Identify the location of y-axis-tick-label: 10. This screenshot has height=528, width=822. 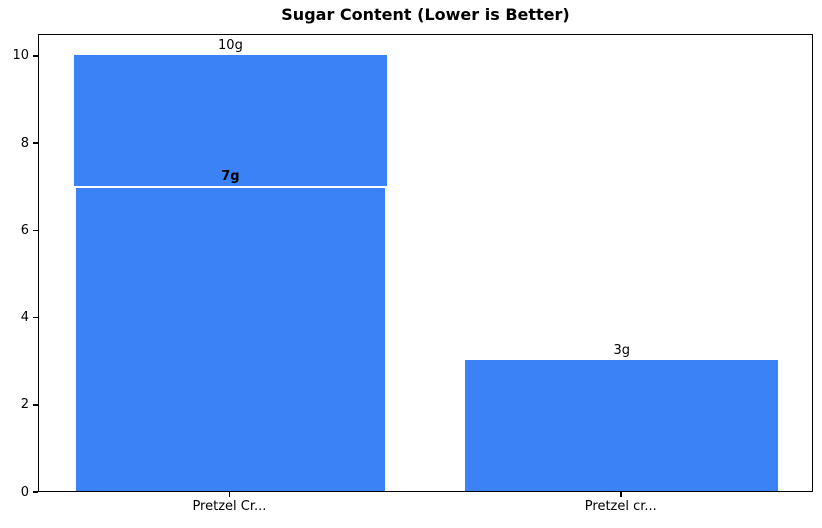
(20, 56).